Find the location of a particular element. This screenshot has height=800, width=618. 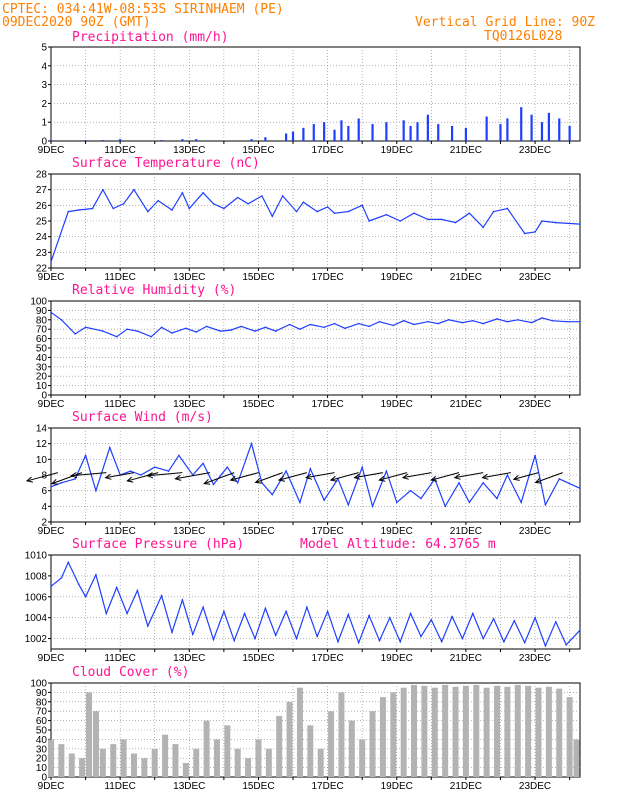

x-tick-label: 17DEC is located at coordinates (327, 531).